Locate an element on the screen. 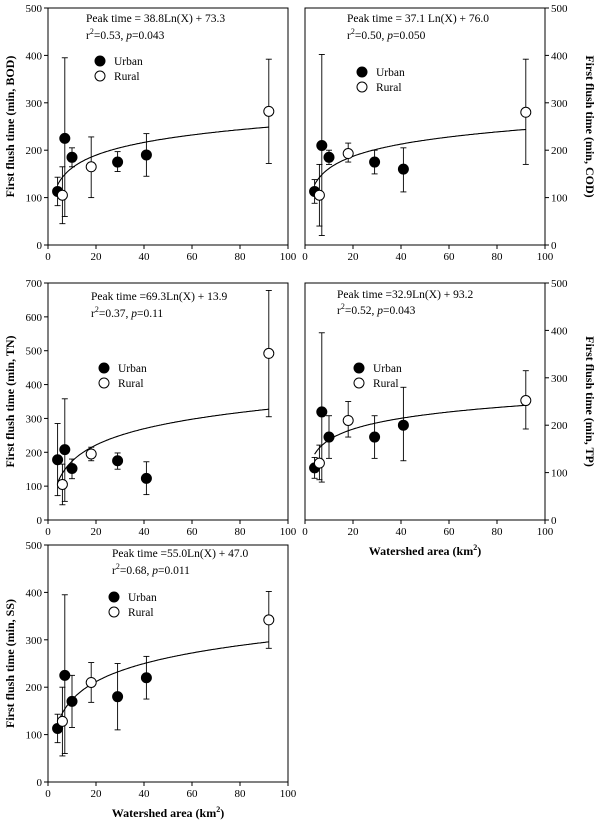  x-axis-label: Watershed area (km2) is located at coordinates (168, 812).